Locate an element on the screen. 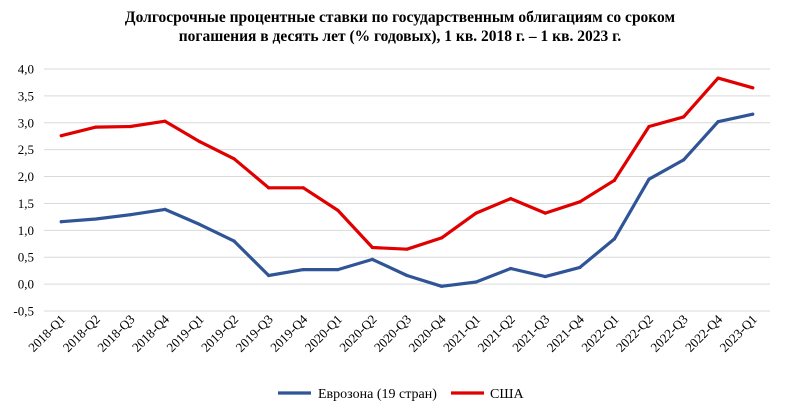  x-tick-label: 2019-Q3 is located at coordinates (254, 333).